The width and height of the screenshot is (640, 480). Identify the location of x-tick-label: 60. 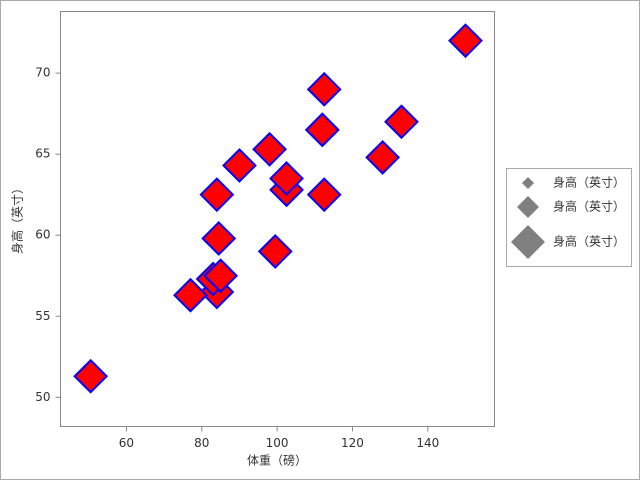
(126, 443).